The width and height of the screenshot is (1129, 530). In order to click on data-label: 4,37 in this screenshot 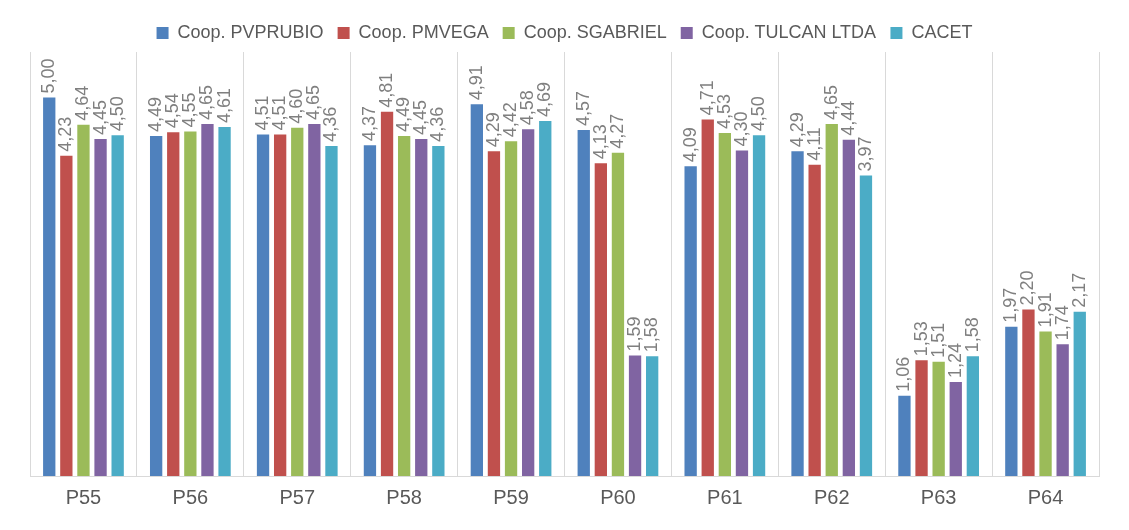, I will do `click(368, 124)`.